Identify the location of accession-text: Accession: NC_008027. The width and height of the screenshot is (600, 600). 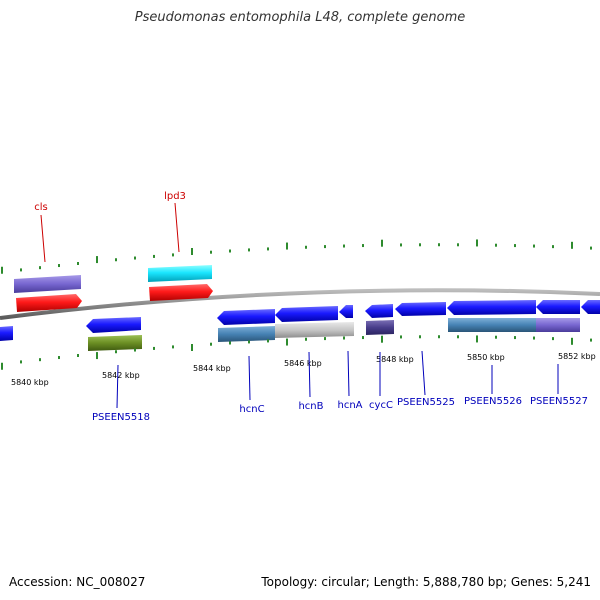
(77, 582).